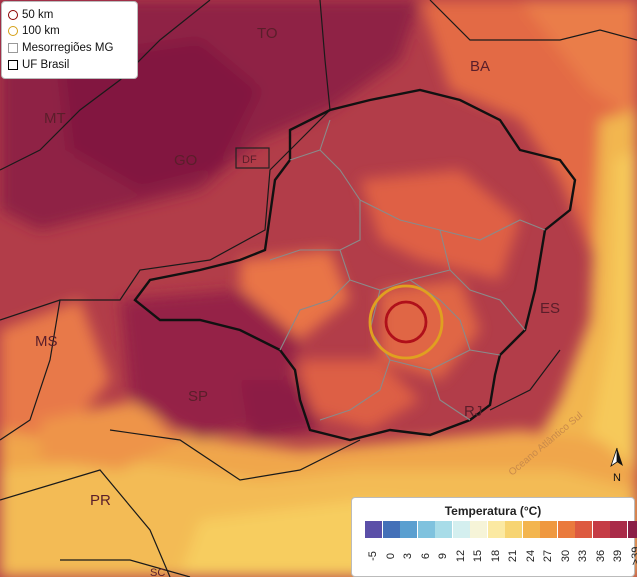 The image size is (637, 577). Describe the element at coordinates (69, 40) in the screenshot. I see `map-legend: 50 km 100 km Mesorregiões MG UF Brasil` at that location.